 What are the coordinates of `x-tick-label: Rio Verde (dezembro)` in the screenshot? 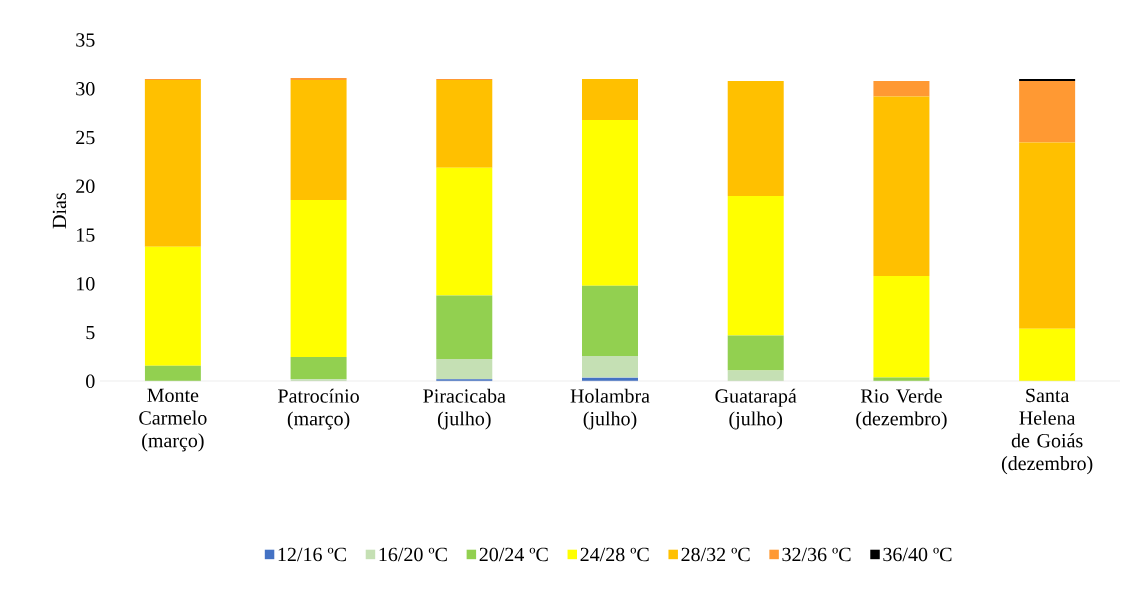 It's located at (901, 409).